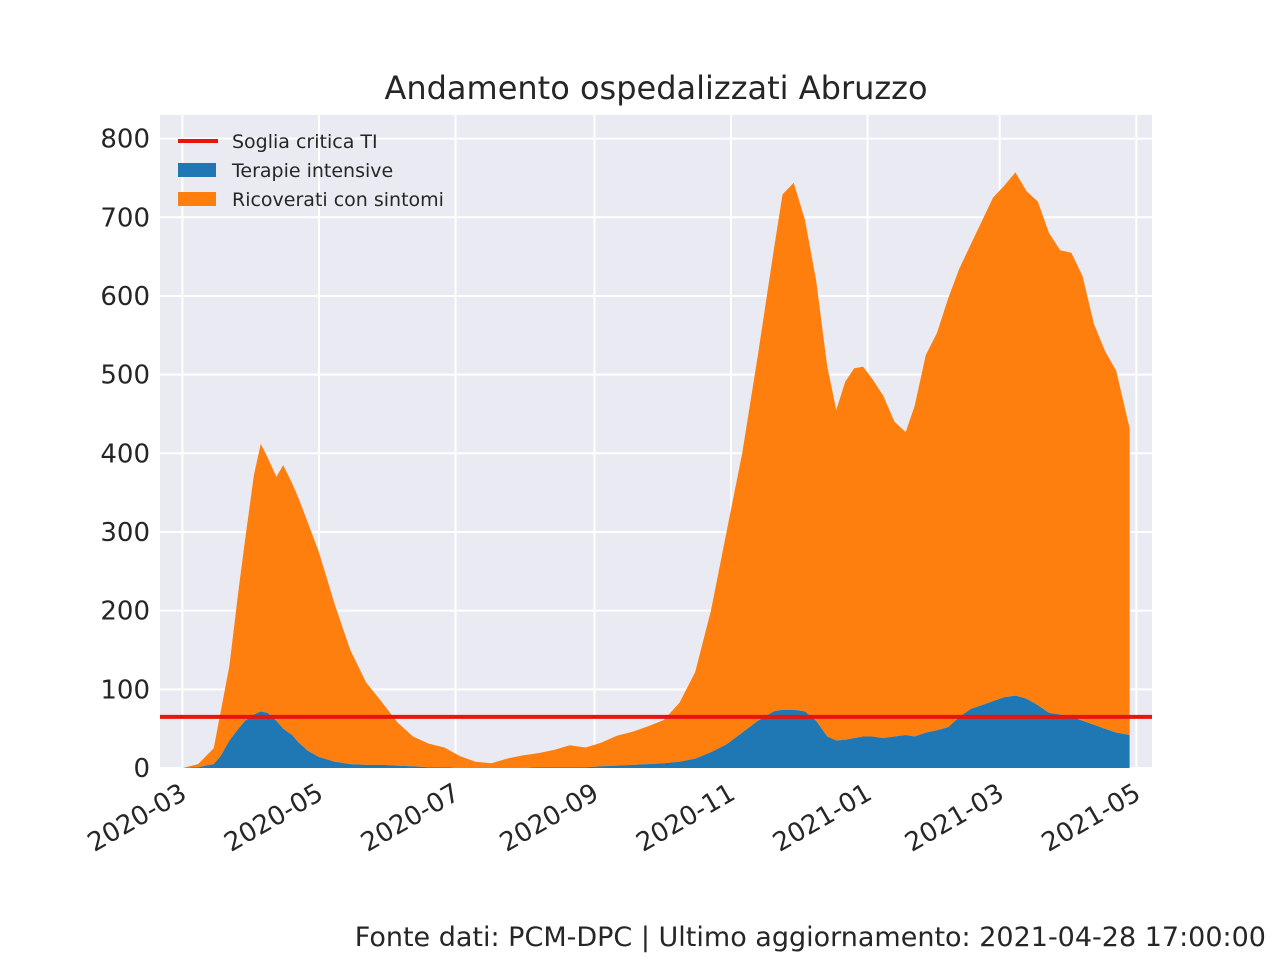  I want to click on x-tick-label: 2021-03, so click(954, 818).